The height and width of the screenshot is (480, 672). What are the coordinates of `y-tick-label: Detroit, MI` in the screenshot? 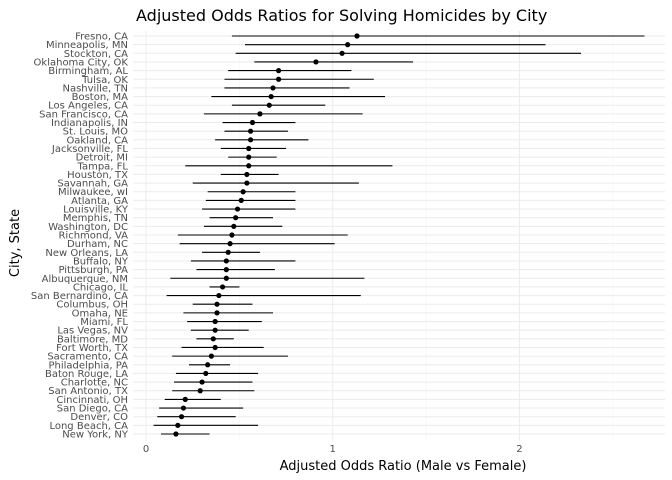 It's located at (102, 158).